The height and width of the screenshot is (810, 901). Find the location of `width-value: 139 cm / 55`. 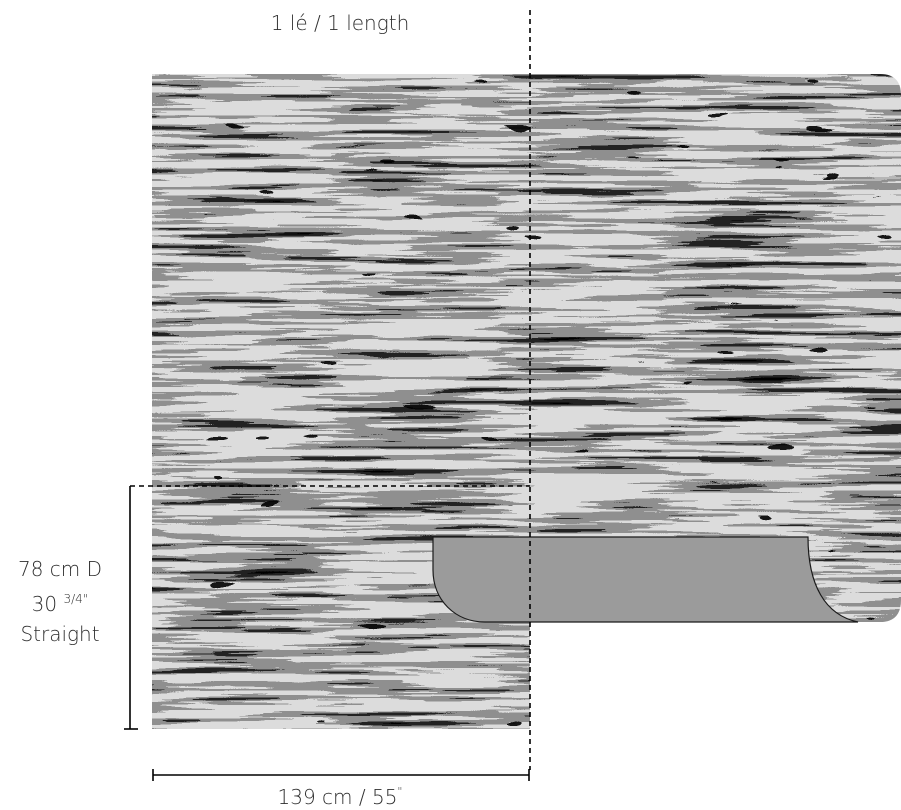

width-value: 139 cm / 55 is located at coordinates (337, 797).